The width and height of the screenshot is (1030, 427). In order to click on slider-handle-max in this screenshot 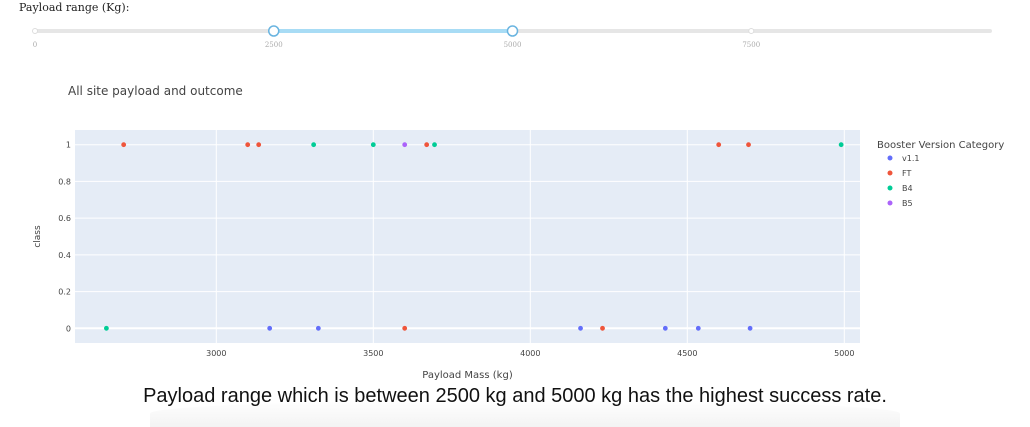, I will do `click(512, 31)`.